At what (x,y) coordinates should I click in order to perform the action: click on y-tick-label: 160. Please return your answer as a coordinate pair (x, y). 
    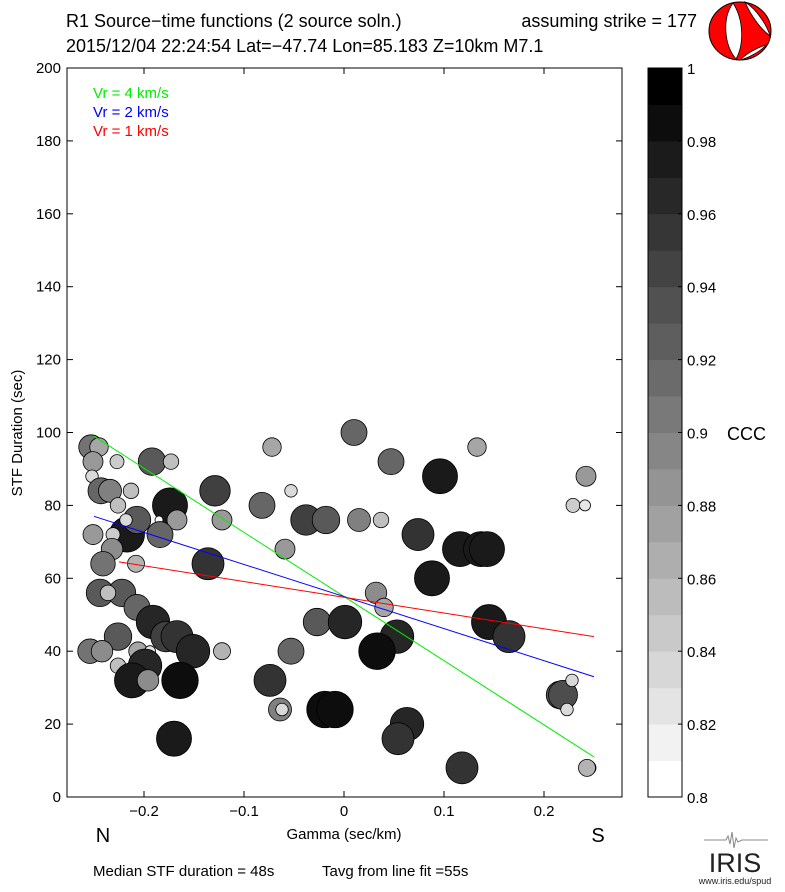
    Looking at the image, I should click on (48, 214).